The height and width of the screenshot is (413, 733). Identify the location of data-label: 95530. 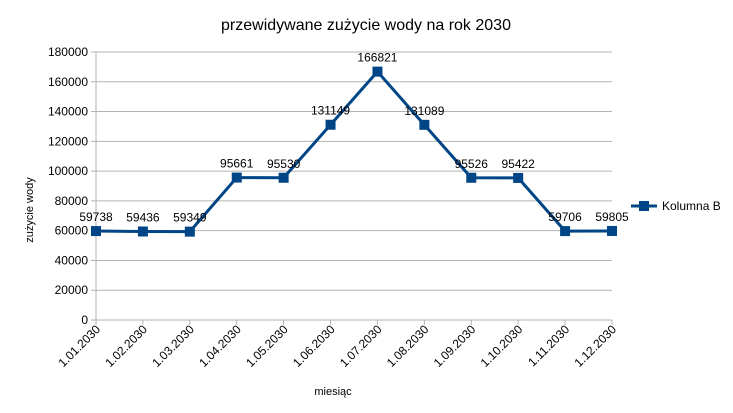
(284, 164).